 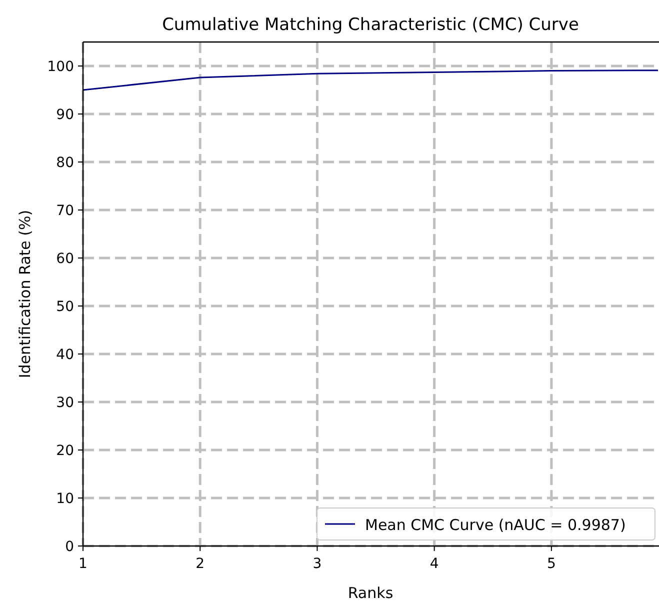 What do you see at coordinates (65, 307) in the screenshot?
I see `y-tick-label: 50` at bounding box center [65, 307].